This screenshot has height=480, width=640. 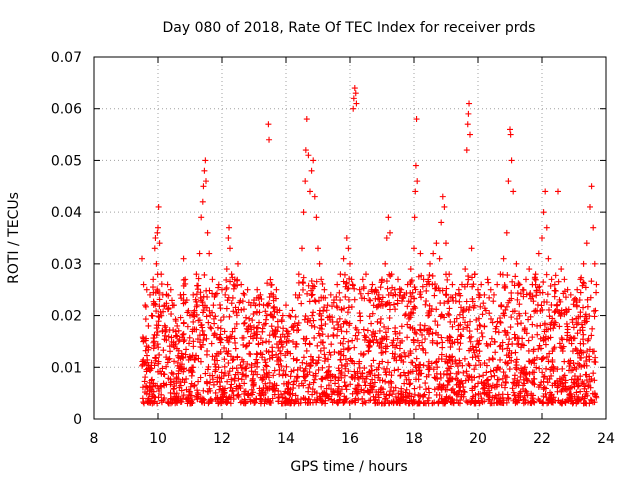 What do you see at coordinates (222, 439) in the screenshot?
I see `x-tick-label: 12` at bounding box center [222, 439].